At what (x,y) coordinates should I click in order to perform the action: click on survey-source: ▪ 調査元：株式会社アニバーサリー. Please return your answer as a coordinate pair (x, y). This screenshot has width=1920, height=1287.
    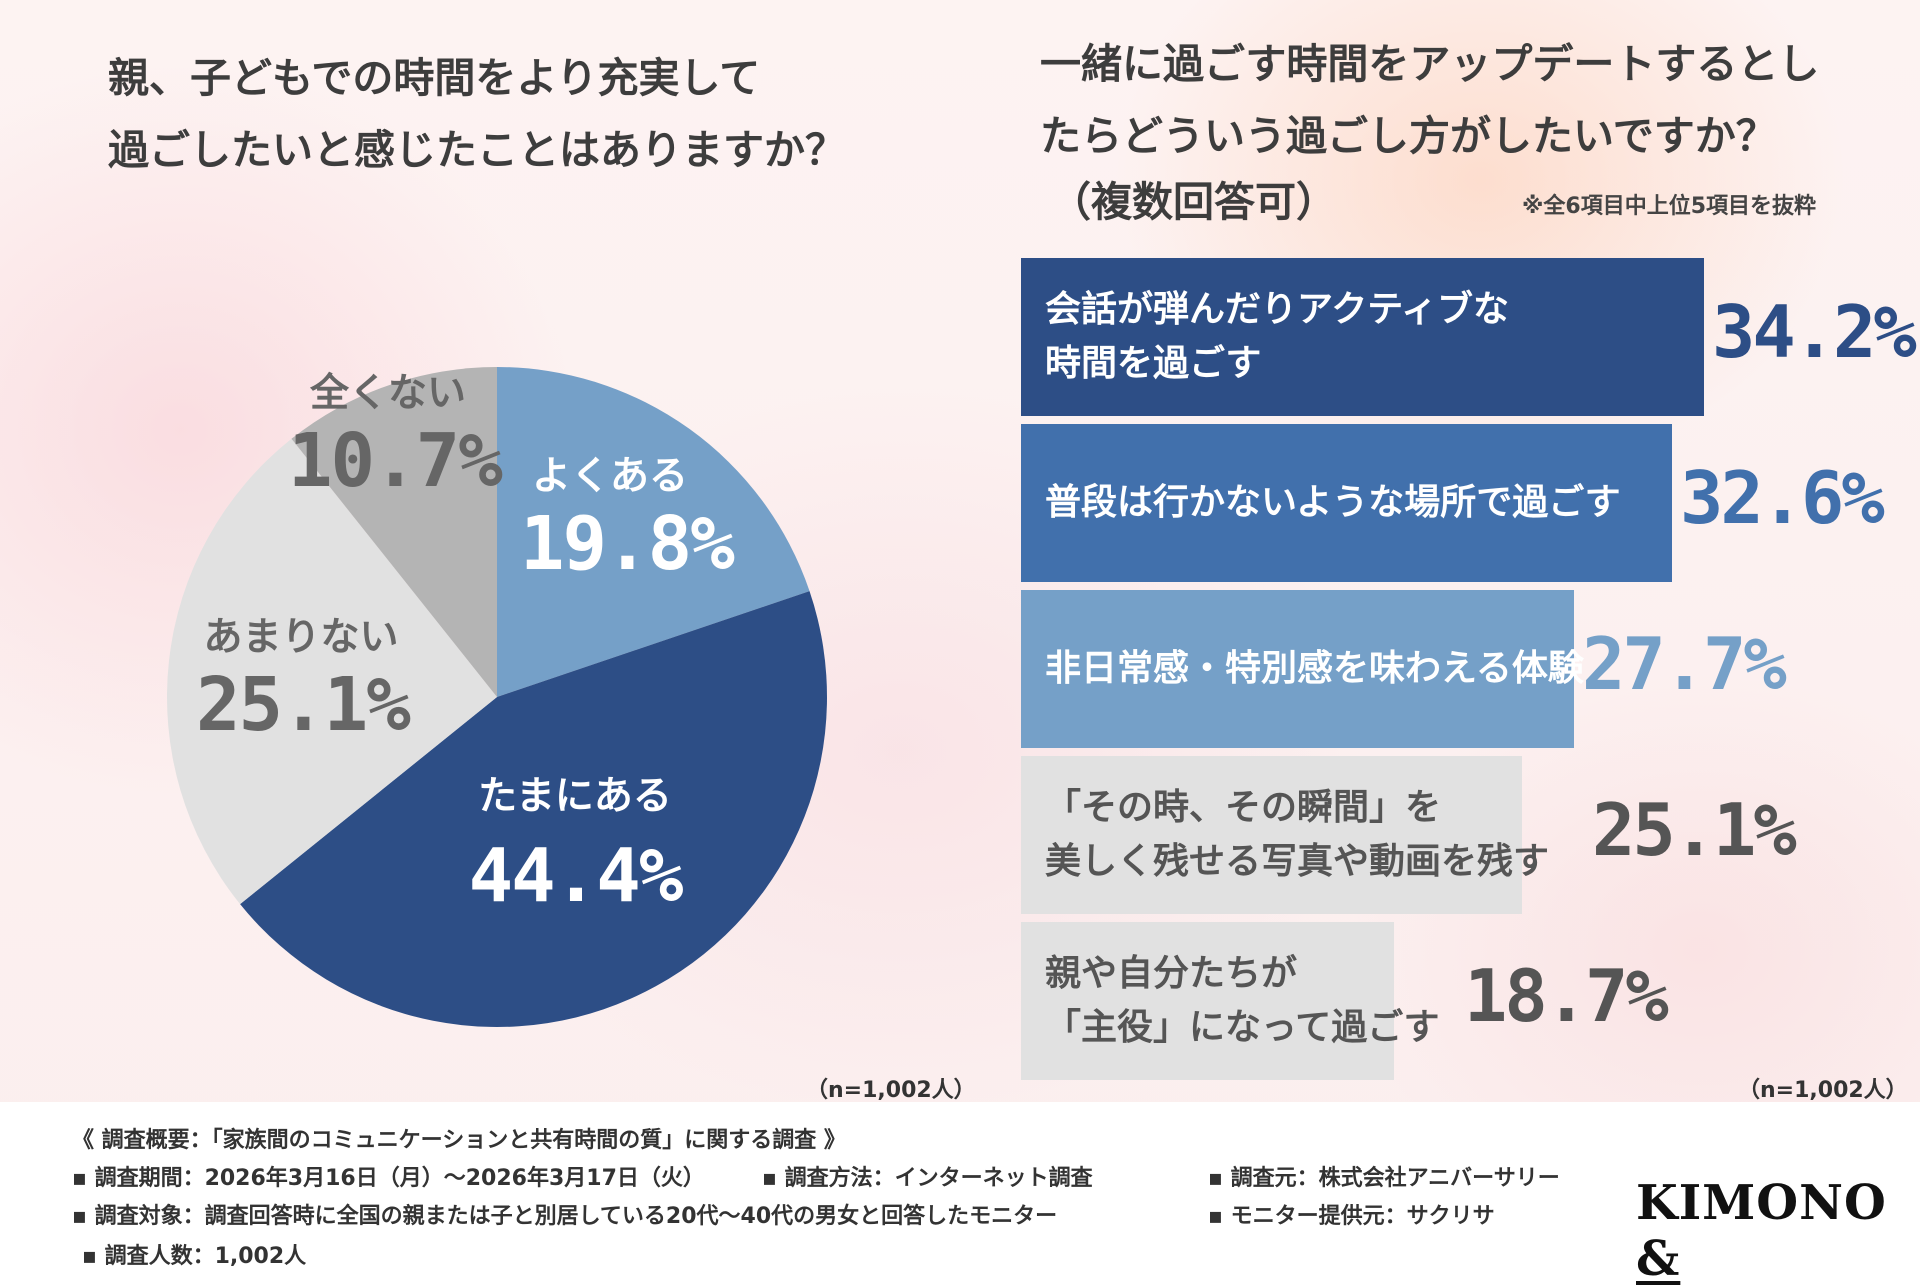
    Looking at the image, I should click on (1384, 1178).